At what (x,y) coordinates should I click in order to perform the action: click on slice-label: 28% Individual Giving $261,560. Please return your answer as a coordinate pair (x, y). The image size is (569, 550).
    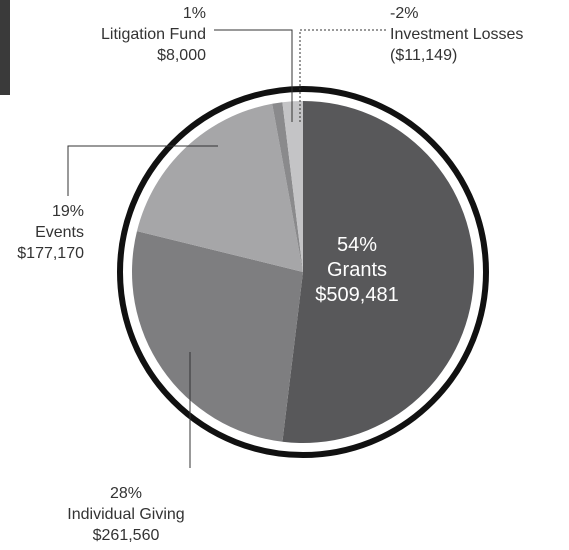
    Looking at the image, I should click on (126, 514).